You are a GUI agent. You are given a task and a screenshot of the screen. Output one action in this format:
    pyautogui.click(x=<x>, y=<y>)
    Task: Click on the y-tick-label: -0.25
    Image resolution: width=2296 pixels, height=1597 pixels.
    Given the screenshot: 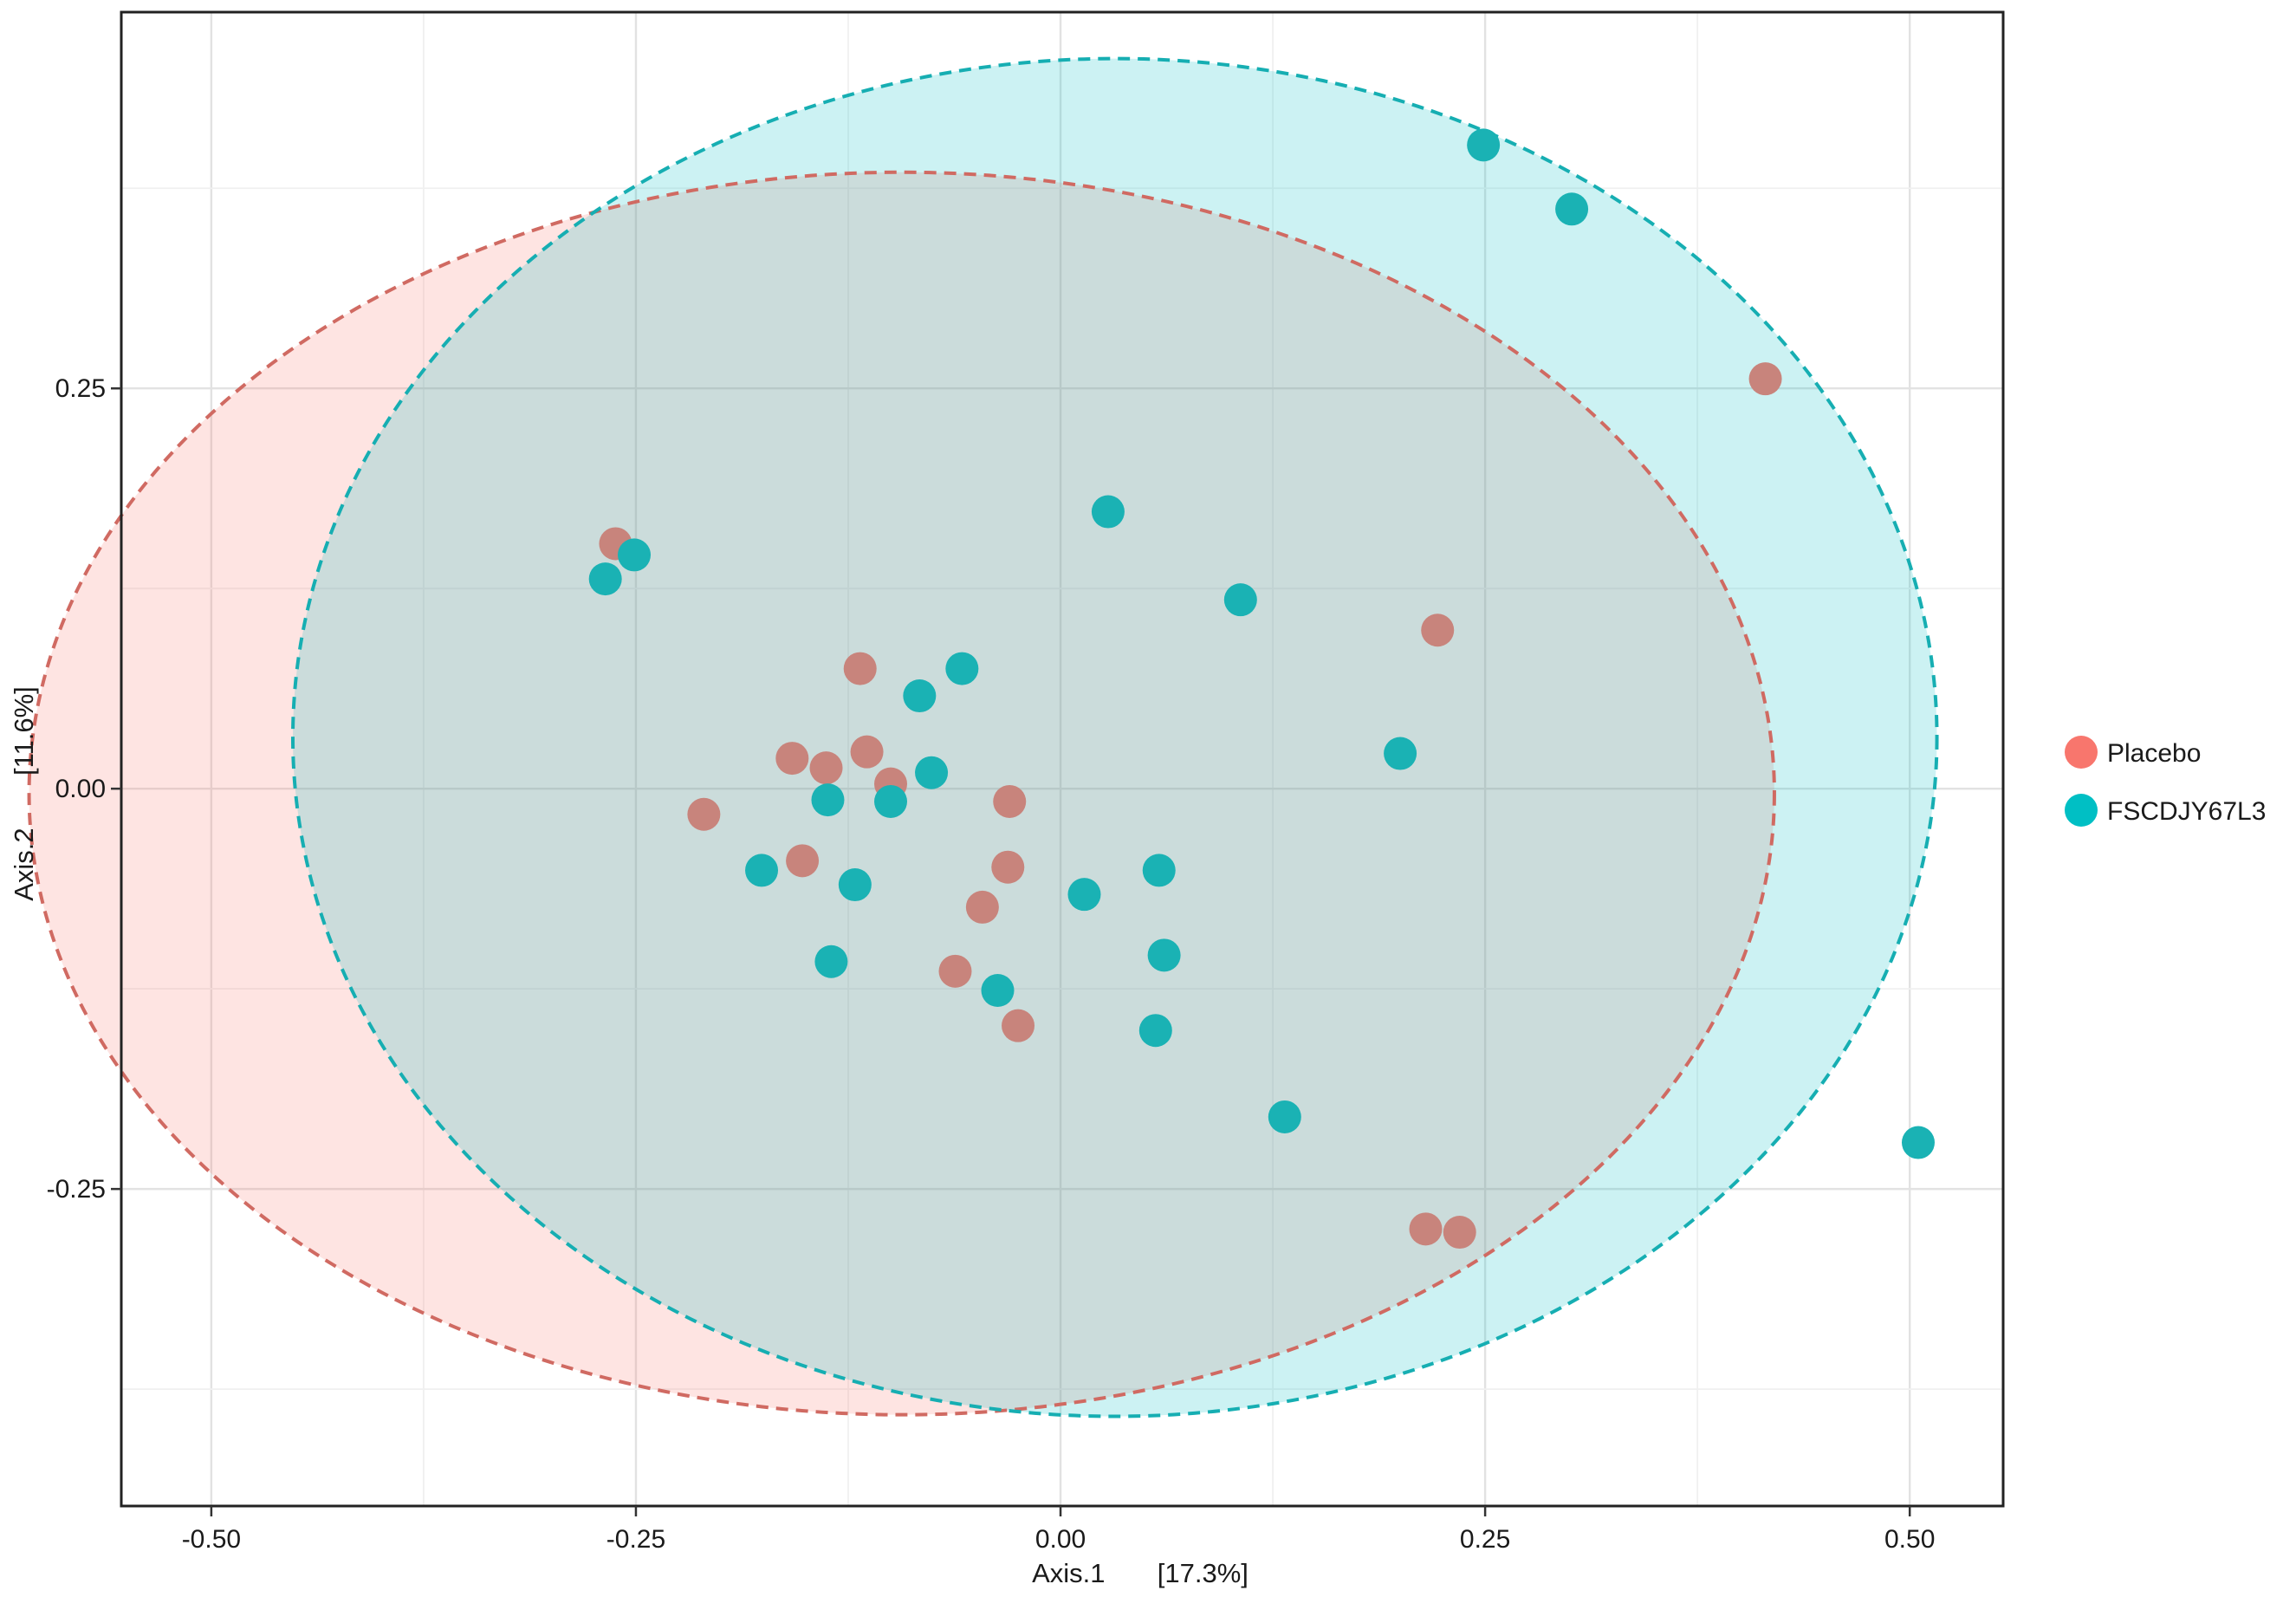 What is the action you would take?
    pyautogui.click(x=76, y=1189)
    